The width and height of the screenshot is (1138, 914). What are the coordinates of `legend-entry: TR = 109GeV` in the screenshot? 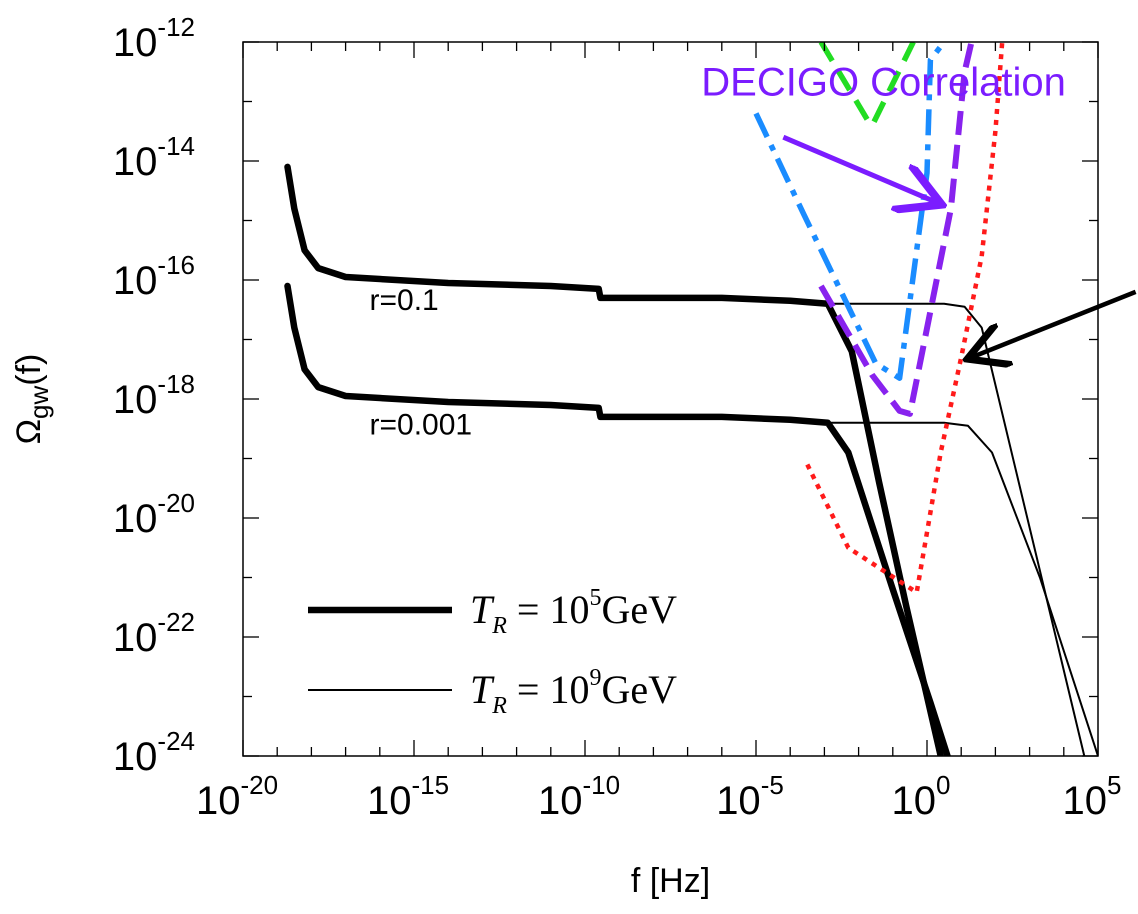 It's located at (573, 692).